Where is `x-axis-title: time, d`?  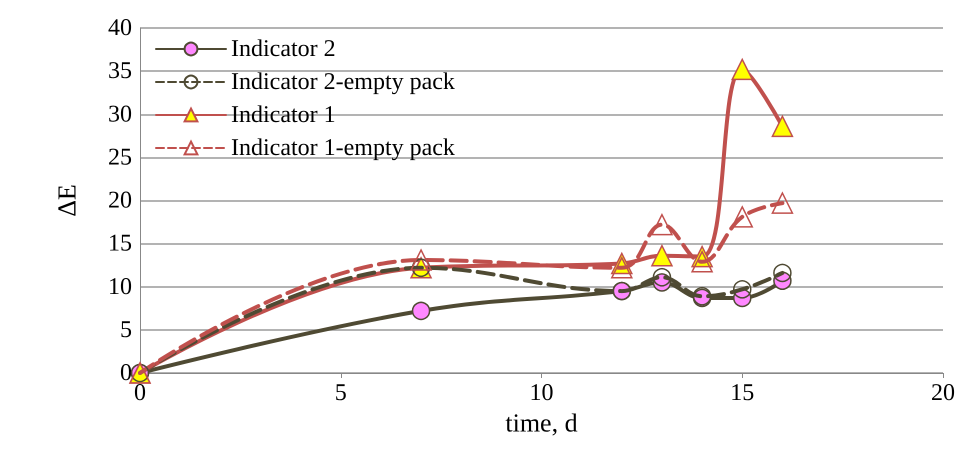 x-axis-title: time, d is located at coordinates (541, 423).